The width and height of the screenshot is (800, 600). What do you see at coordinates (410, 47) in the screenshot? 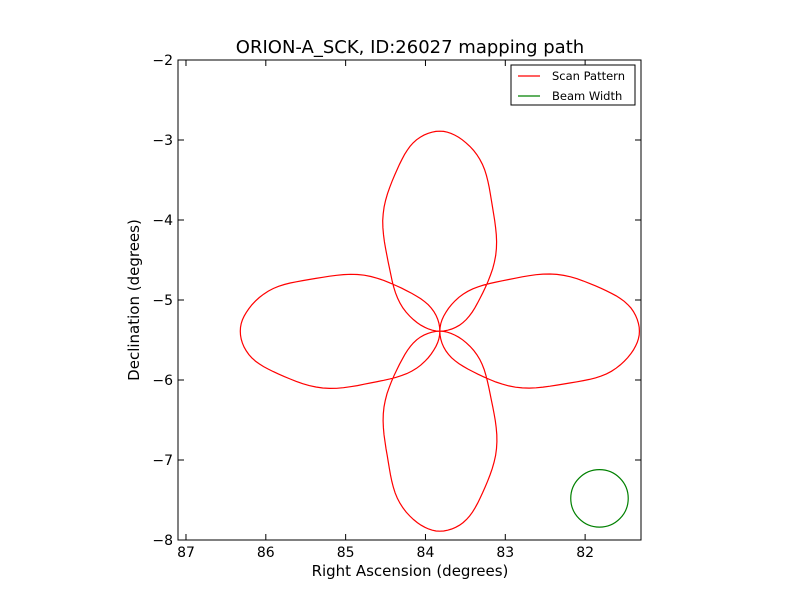
I see `chart-title: ORION-A_SCK, ID:26027 mapping path` at bounding box center [410, 47].